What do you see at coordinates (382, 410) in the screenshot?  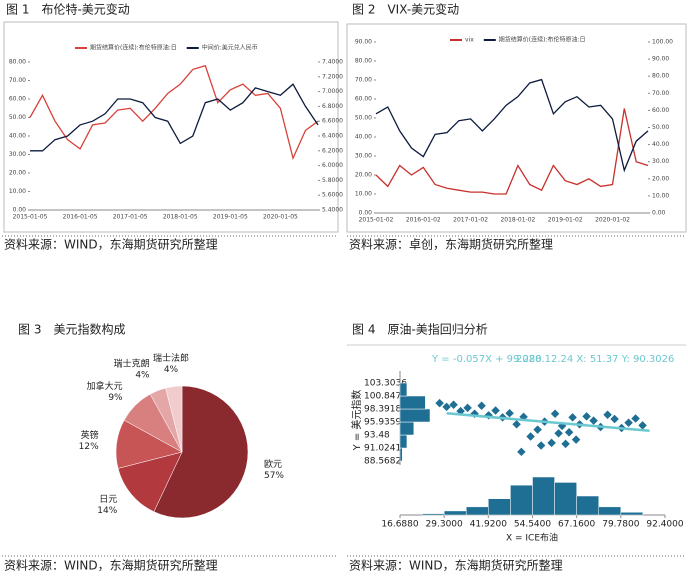 I see `y-tick-label: 98.3918` at bounding box center [382, 410].